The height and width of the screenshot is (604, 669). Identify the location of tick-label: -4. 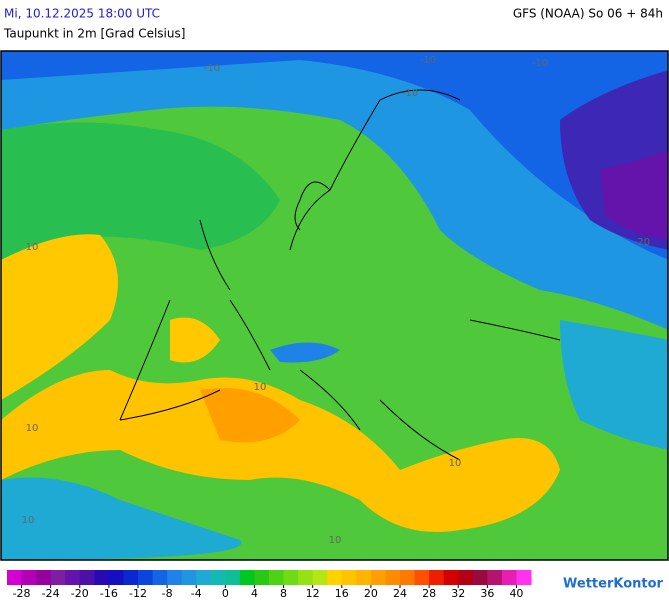
(196, 593).